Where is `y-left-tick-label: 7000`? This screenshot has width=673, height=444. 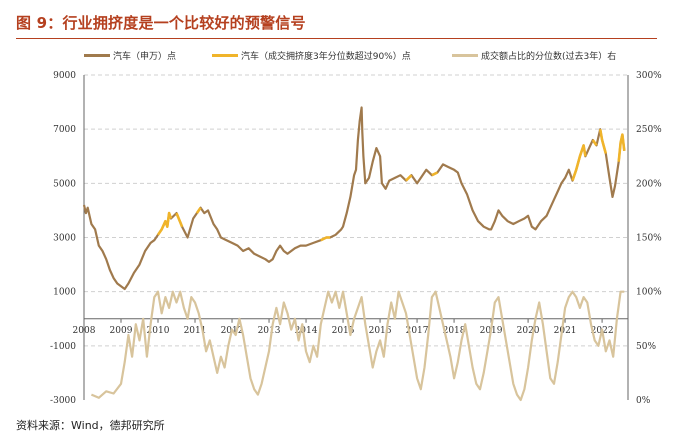
y-left-tick-label: 7000 is located at coordinates (64, 130).